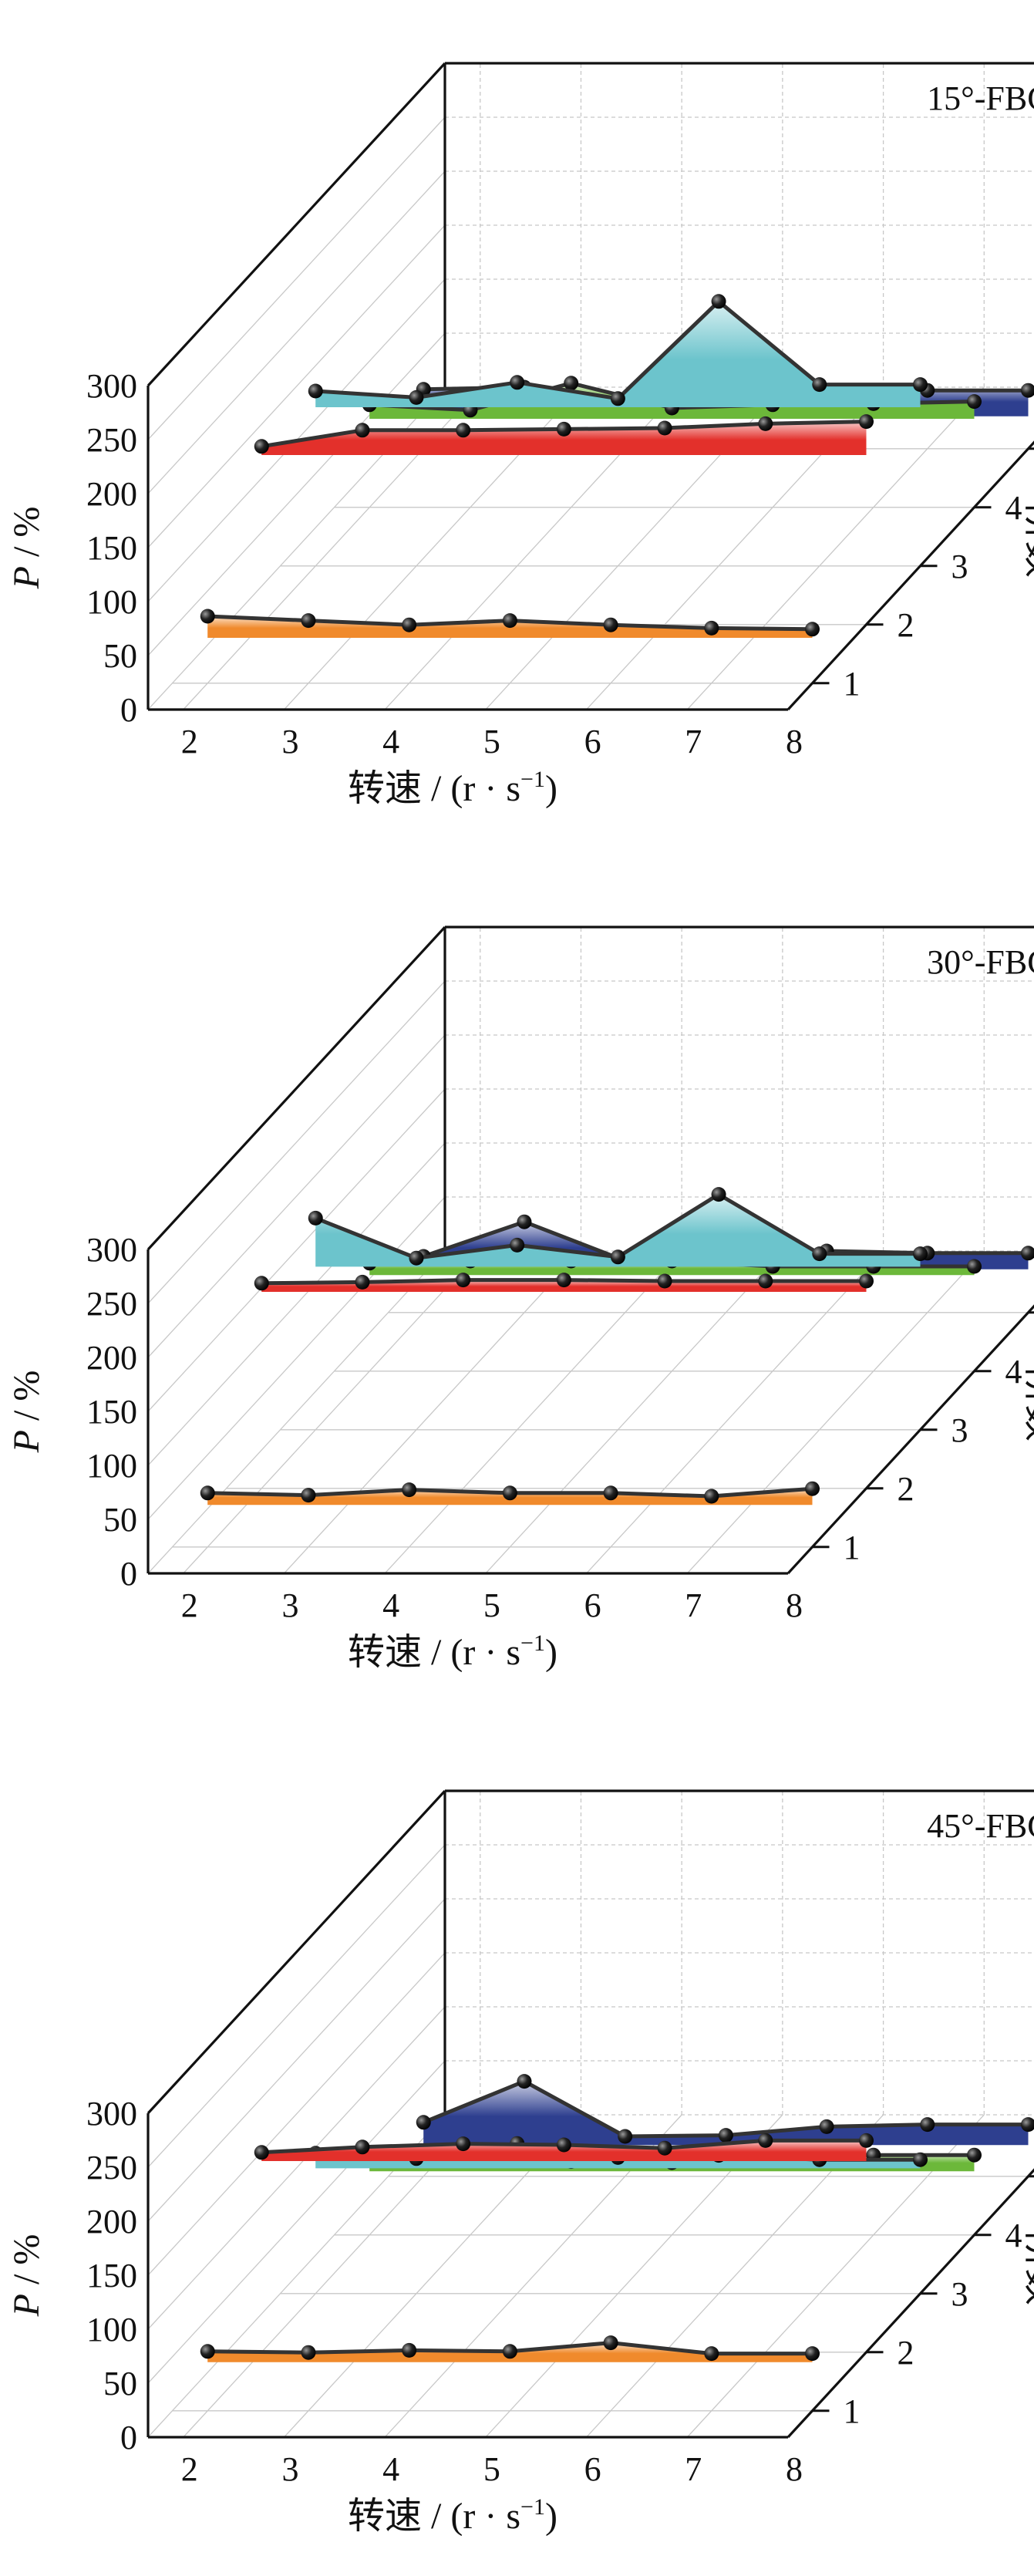 This screenshot has width=1034, height=2576. Describe the element at coordinates (111, 1412) in the screenshot. I see `y-tick-150: 150` at that location.